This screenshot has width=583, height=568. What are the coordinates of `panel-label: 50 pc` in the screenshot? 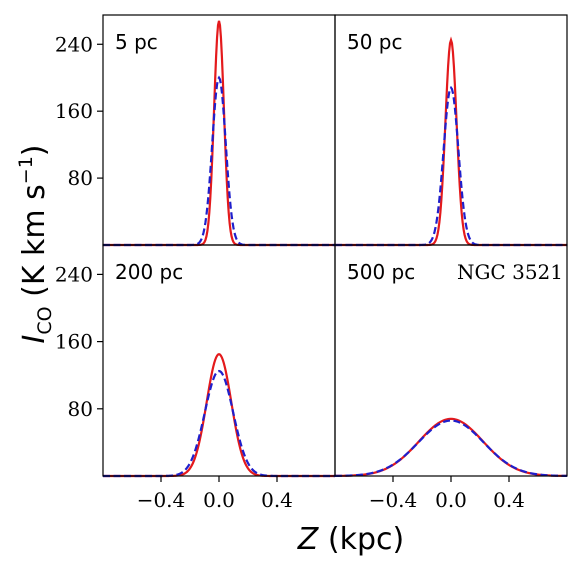 It's located at (375, 42).